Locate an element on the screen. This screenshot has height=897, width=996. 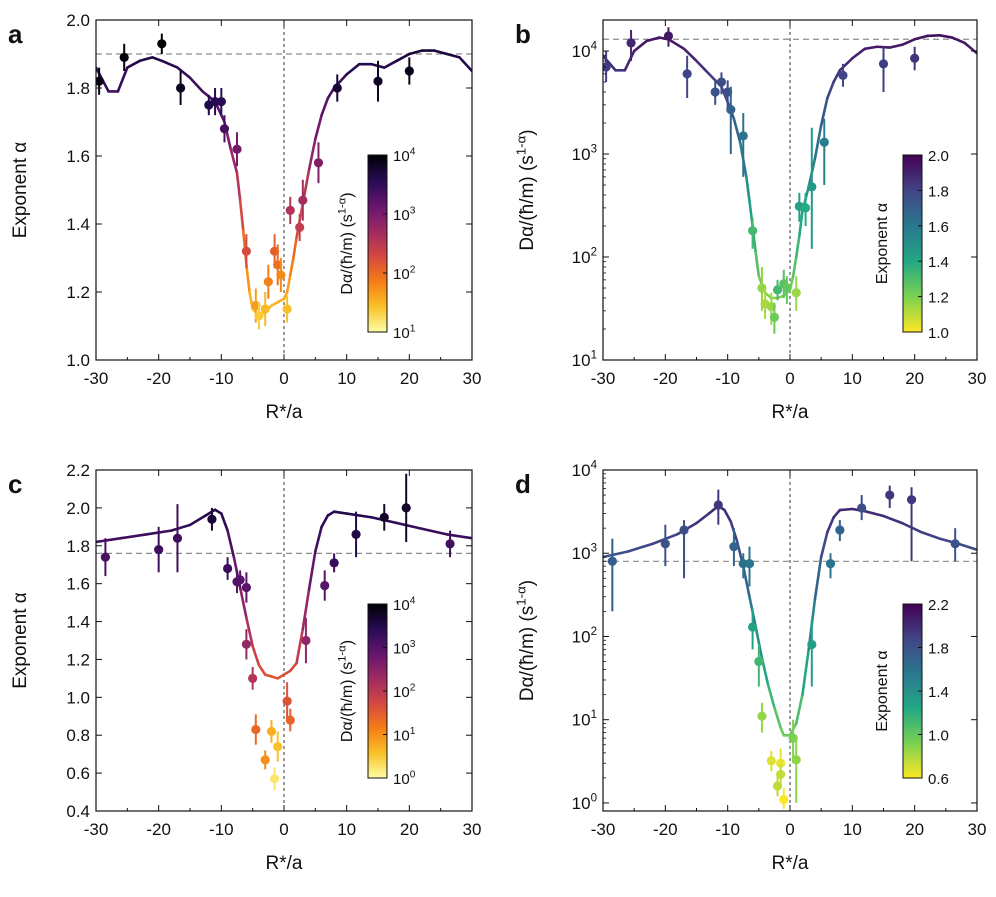
y-tick-label: 1.0 is located at coordinates (78, 697).